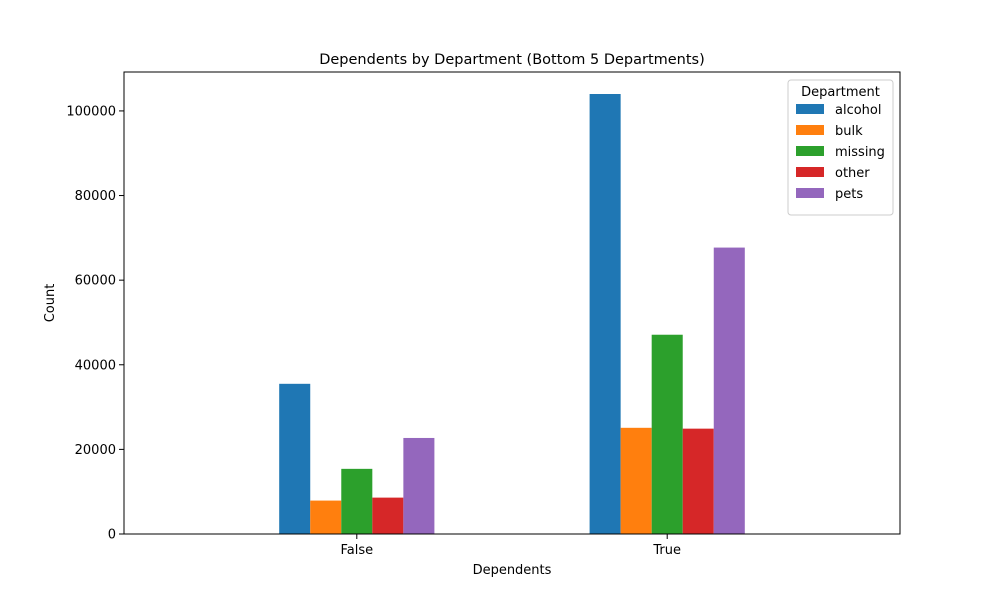  Describe the element at coordinates (95, 281) in the screenshot. I see `y-tick-label: 60000` at that location.